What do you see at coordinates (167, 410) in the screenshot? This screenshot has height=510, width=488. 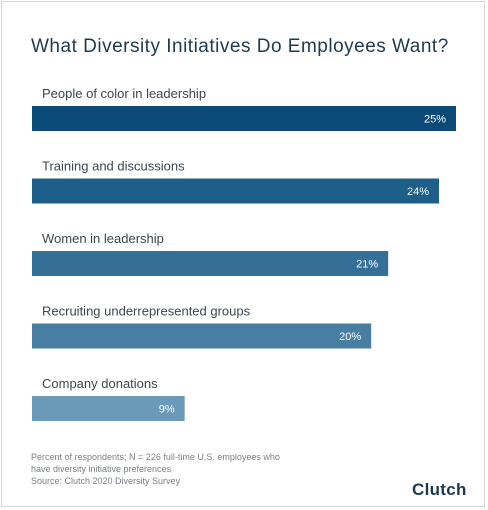 I see `bar-value-label: 9%` at bounding box center [167, 410].